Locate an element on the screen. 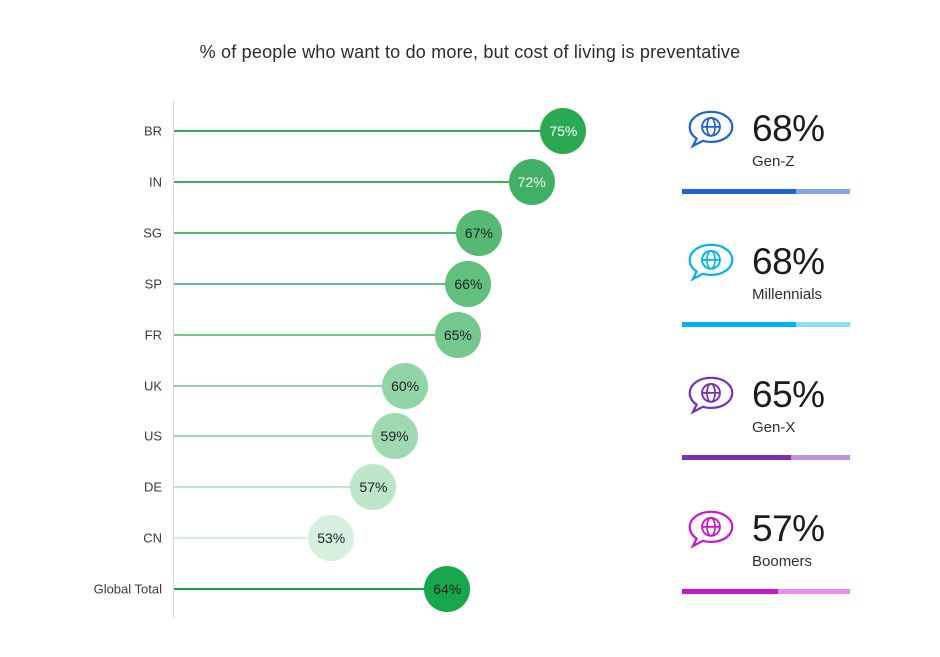 This screenshot has width=940, height=657. category-label: DE is located at coordinates (152, 487).